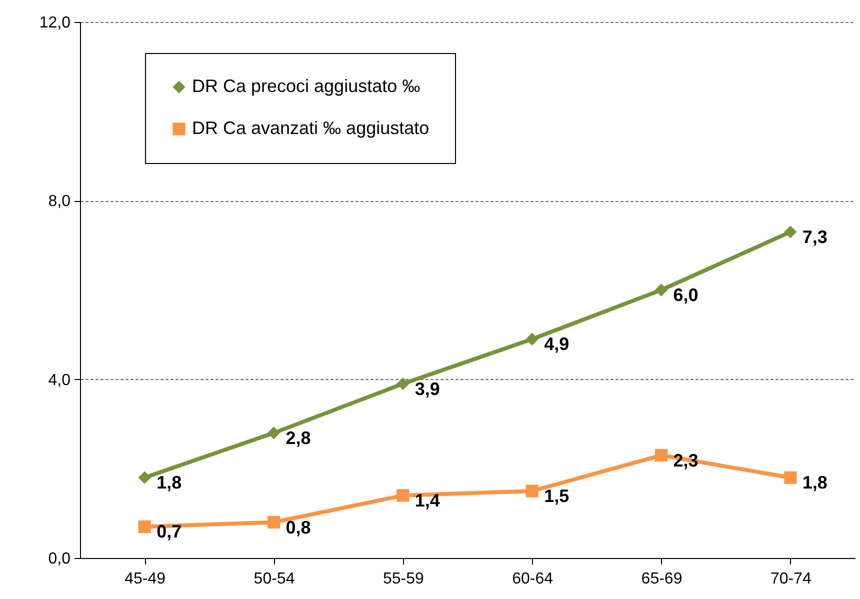 The image size is (860, 599). What do you see at coordinates (427, 388) in the screenshot?
I see `data-label: 3,9` at bounding box center [427, 388].